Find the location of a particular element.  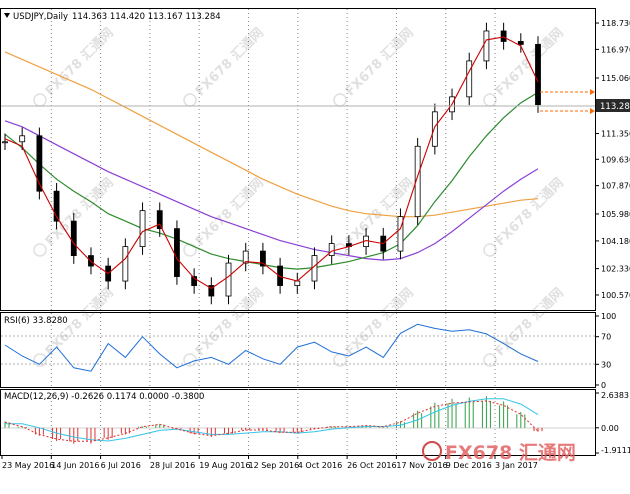

macd-main-line is located at coordinates (271, 421).